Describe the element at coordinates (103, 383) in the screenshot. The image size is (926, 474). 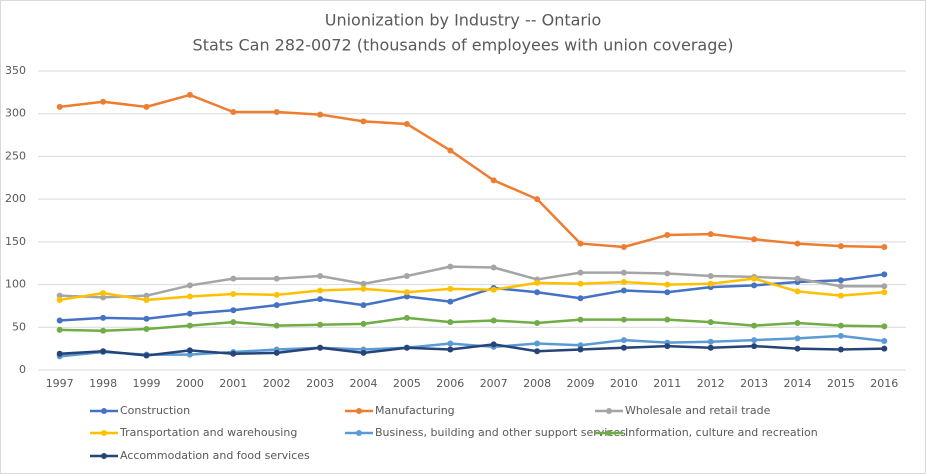
I see `x-tick-label: 1998` at that location.